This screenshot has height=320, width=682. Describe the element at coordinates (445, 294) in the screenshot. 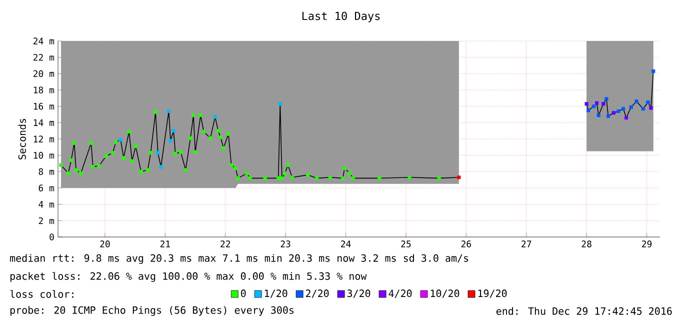

I see `legend-label: 10/20` at that location.